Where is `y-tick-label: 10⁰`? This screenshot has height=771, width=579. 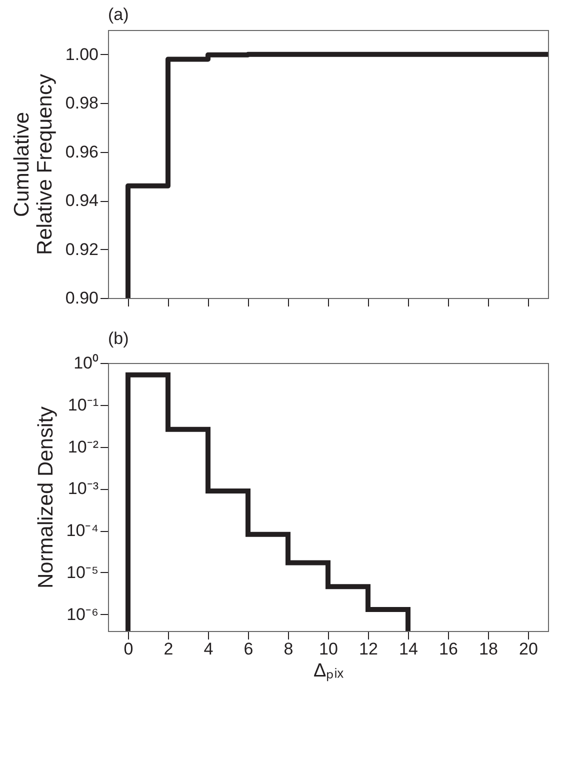 y-tick-label: 10⁰ is located at coordinates (86, 363).